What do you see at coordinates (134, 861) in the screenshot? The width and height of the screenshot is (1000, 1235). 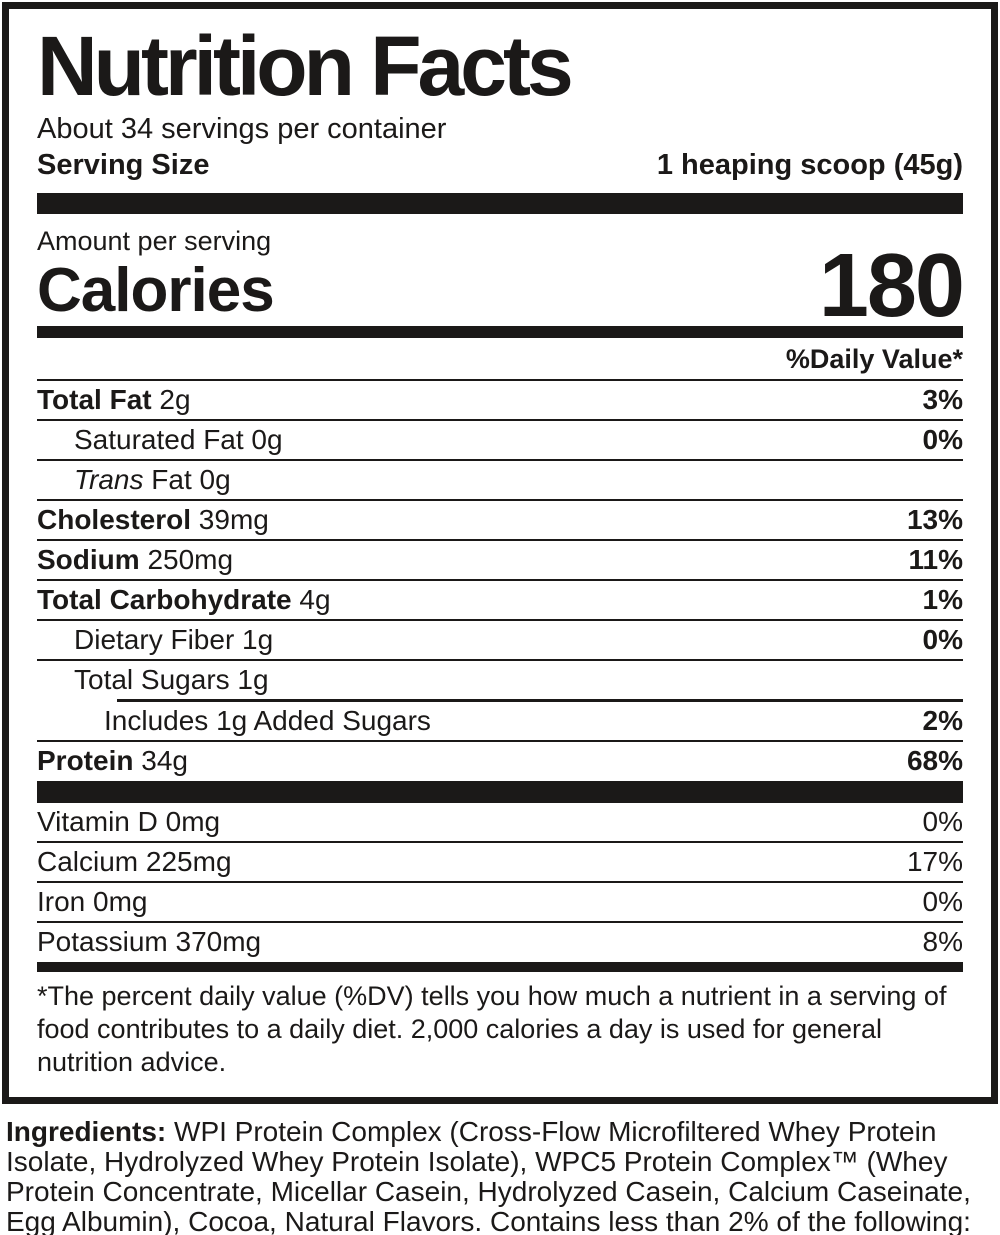 I see `nutrient-name: Calcium 225mg` at bounding box center [134, 861].